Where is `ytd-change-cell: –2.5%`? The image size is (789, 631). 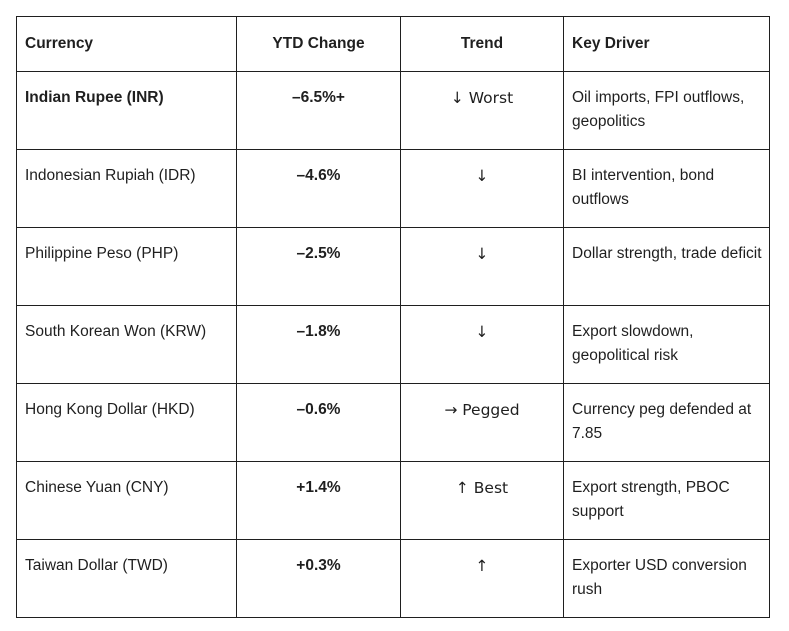
ytd-change-cell: –2.5% is located at coordinates (318, 266).